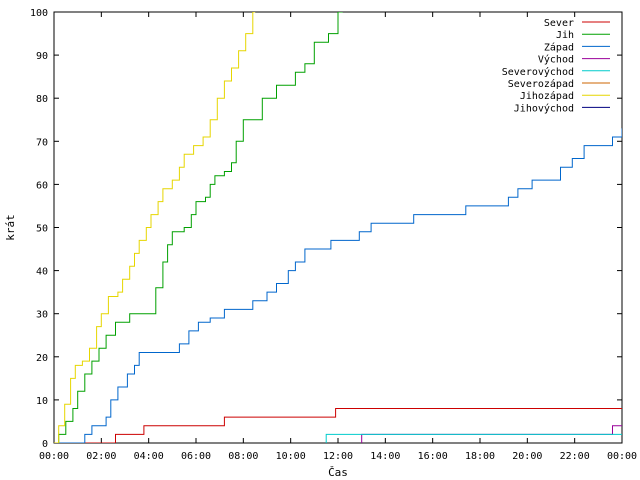 The height and width of the screenshot is (480, 640). I want to click on x-tick-label: 08:00, so click(243, 456).